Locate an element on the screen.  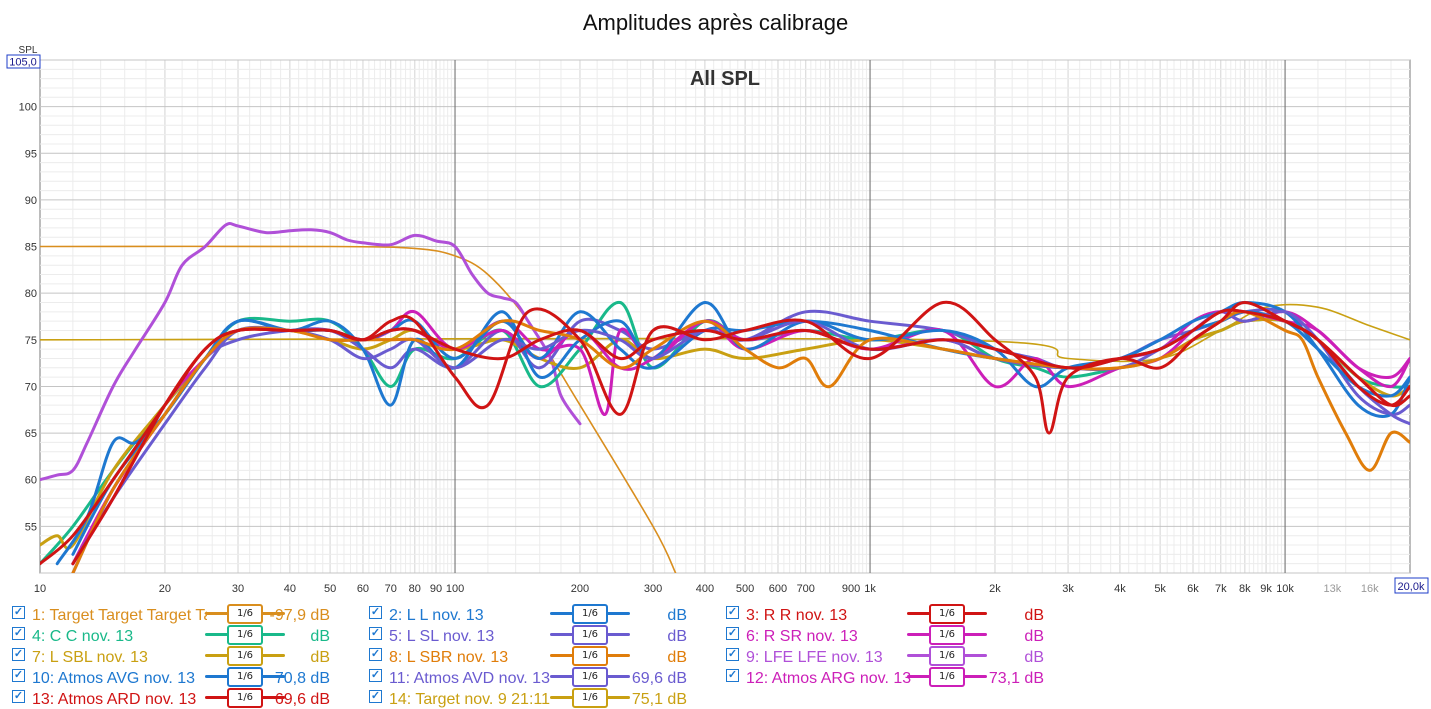
x-tick-label: 300 is located at coordinates (653, 589).